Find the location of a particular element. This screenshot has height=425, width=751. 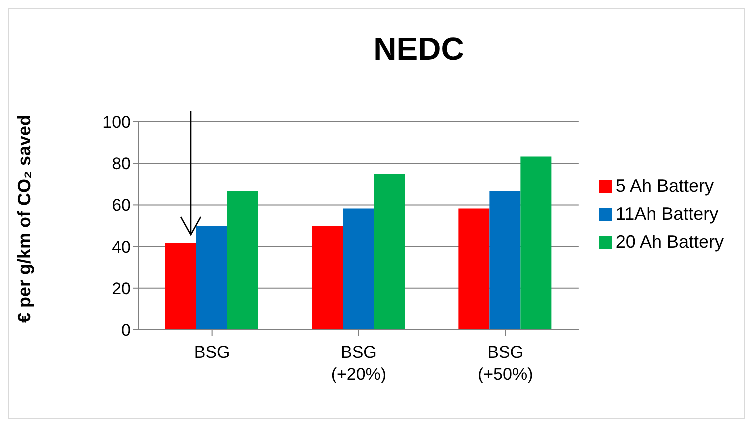

legend-label: 5 Ah Battery is located at coordinates (665, 186).